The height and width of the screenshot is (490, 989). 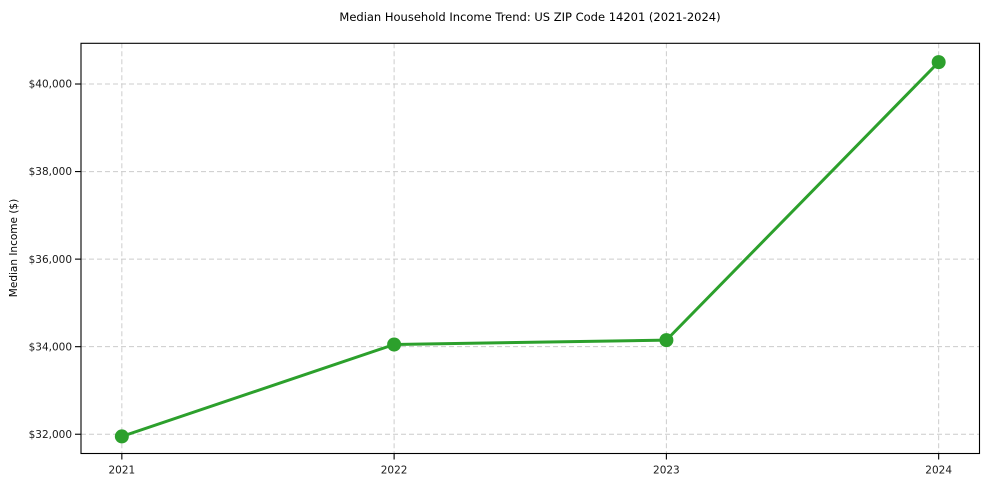 What do you see at coordinates (50, 435) in the screenshot?
I see `y-tick-label: $32,000` at bounding box center [50, 435].